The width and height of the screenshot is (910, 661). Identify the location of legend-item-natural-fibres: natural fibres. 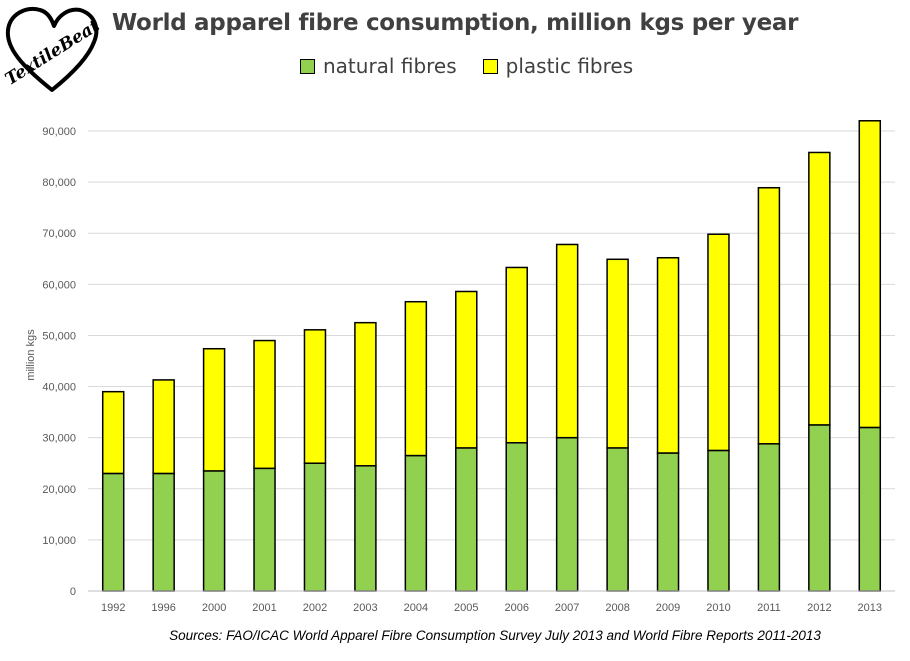
(378, 66).